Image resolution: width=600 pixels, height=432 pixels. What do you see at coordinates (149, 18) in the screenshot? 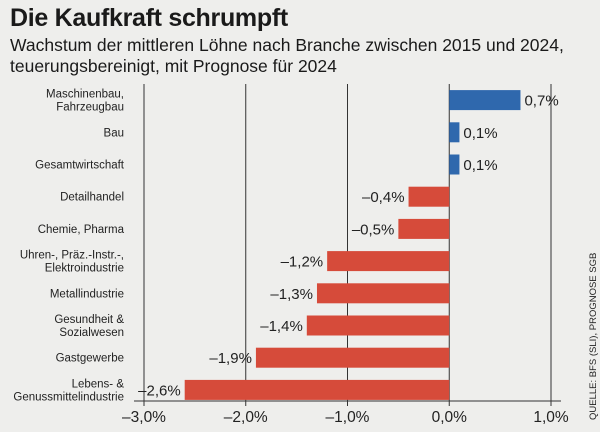
I see `chart-title: Die Kaufkraft schrumpft` at bounding box center [149, 18].